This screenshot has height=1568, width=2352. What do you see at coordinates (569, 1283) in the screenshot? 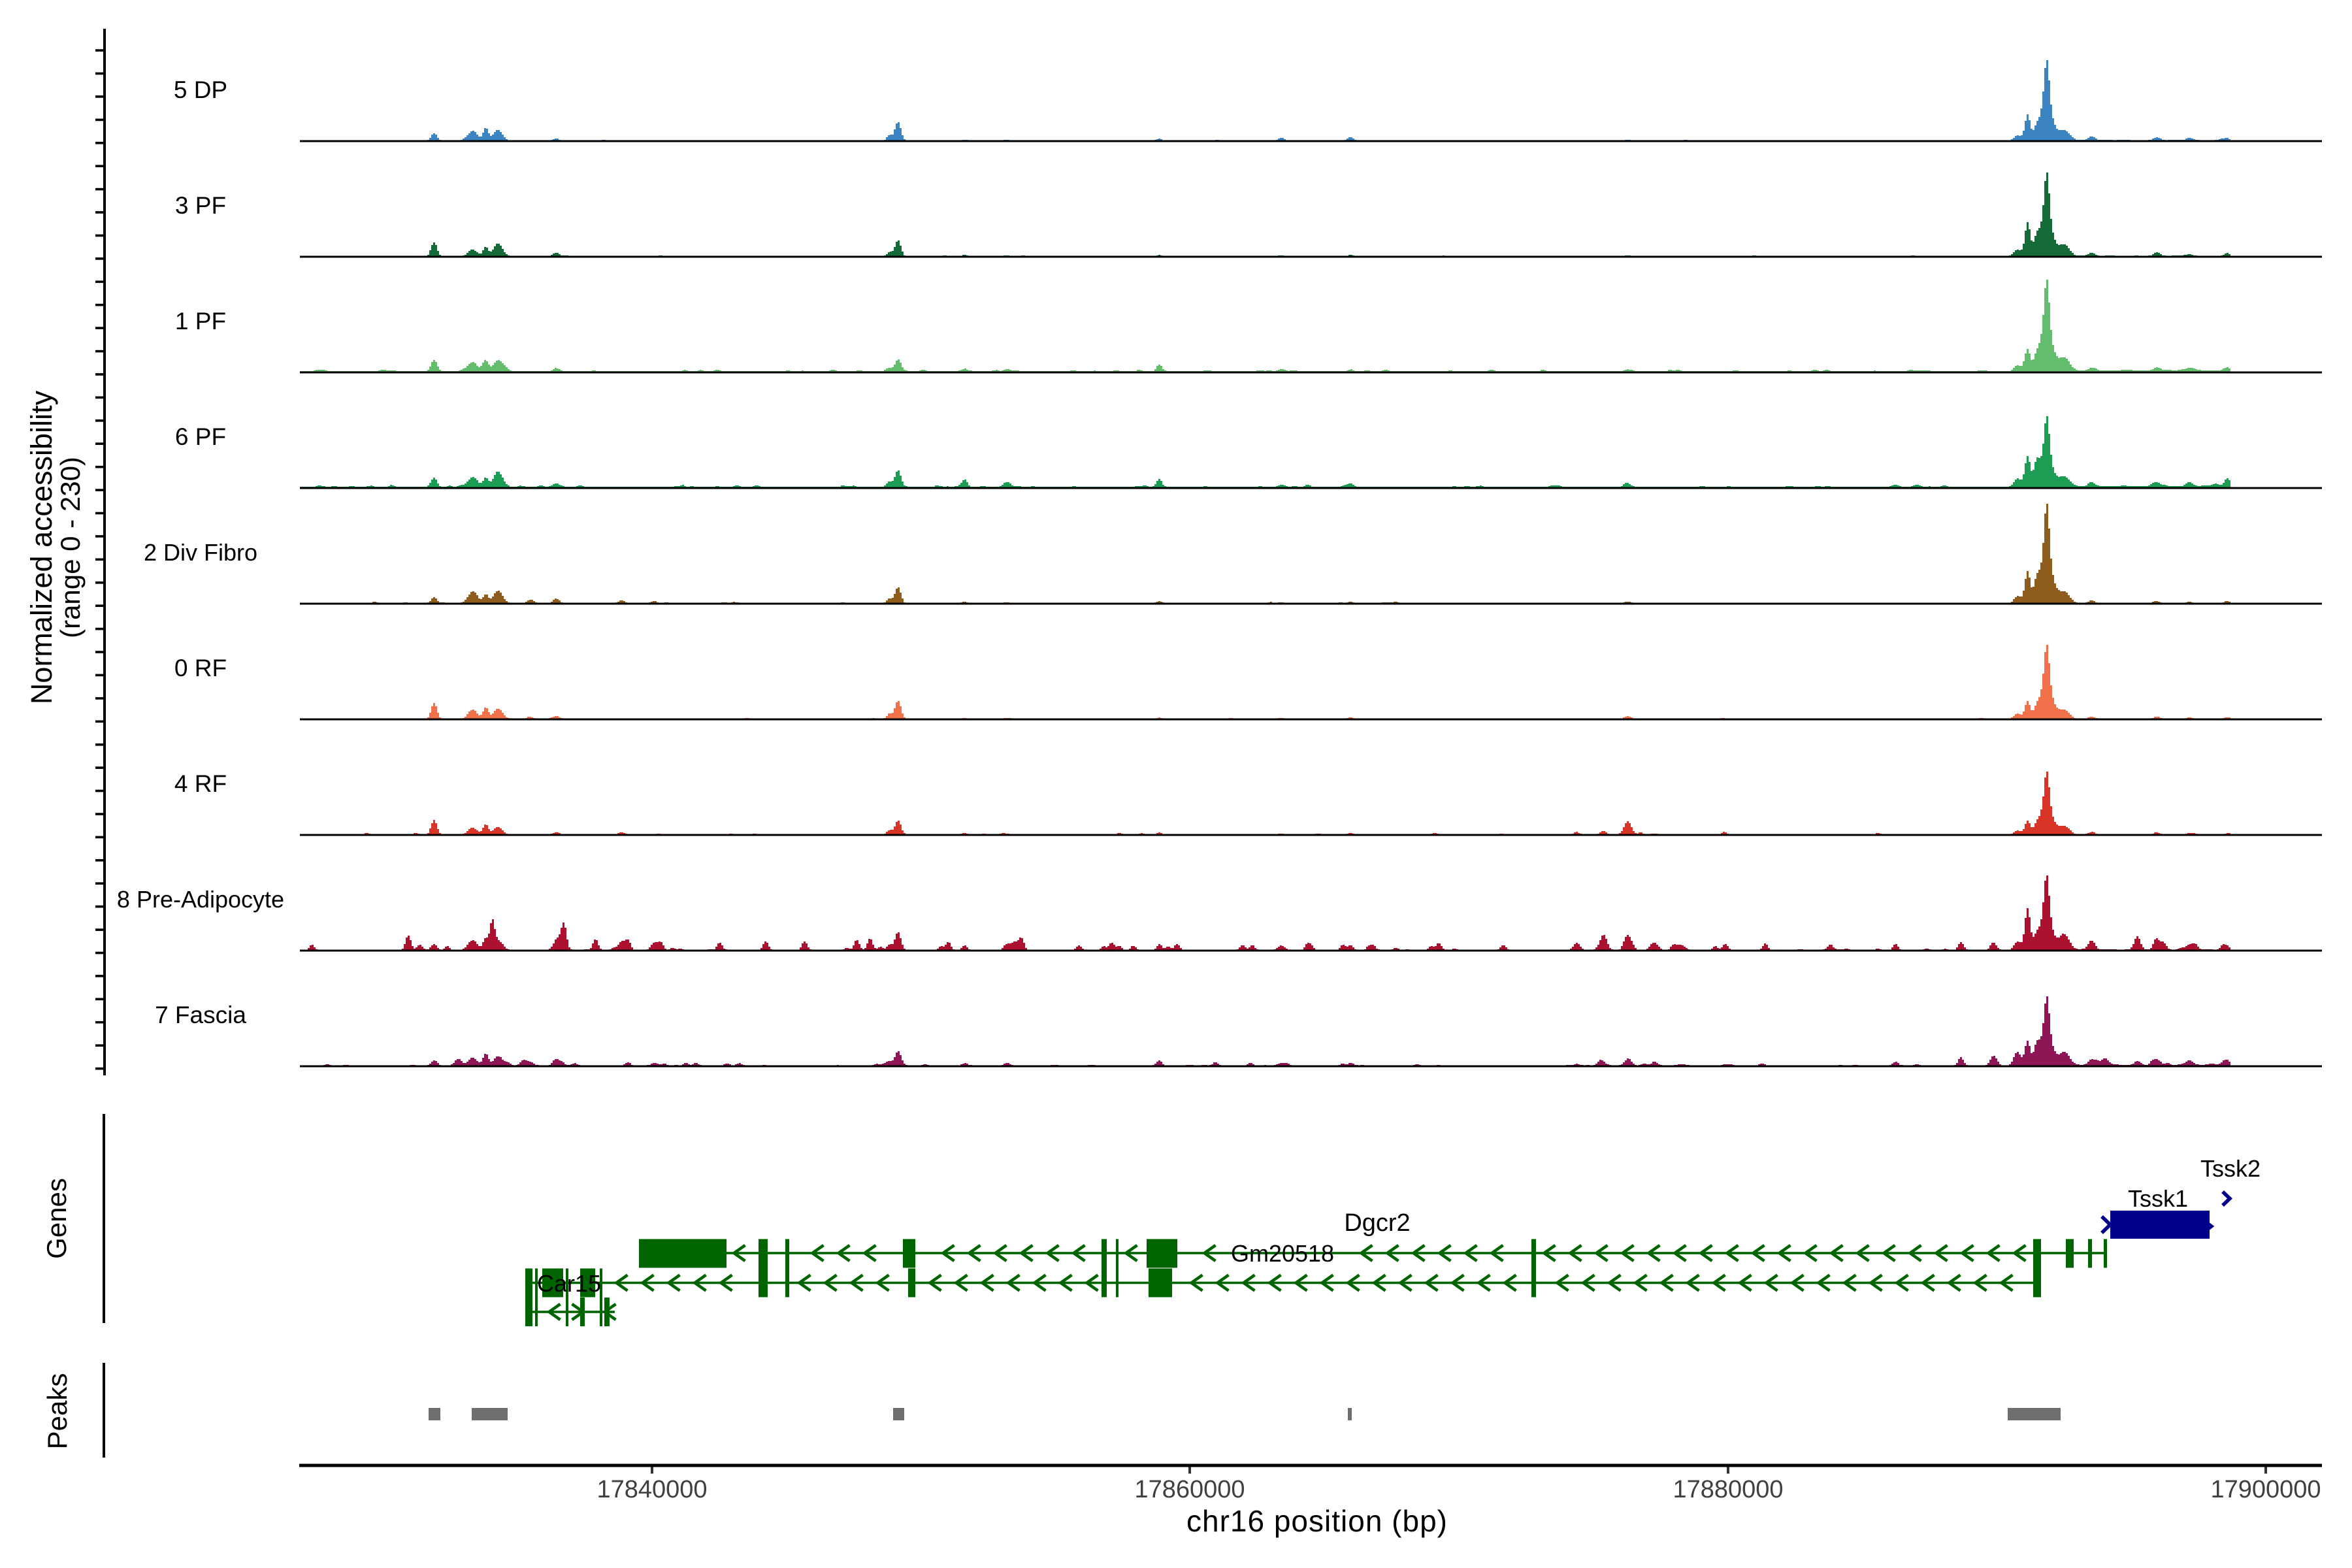
I see `svg-text: Car15` at bounding box center [569, 1283].